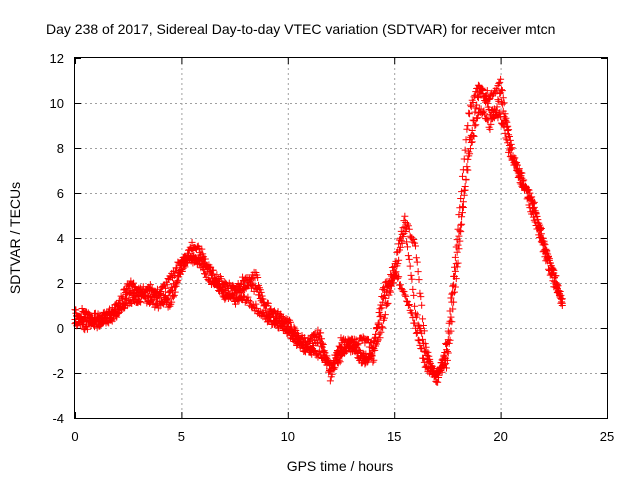  I want to click on x-tick-label: 20, so click(500, 436).